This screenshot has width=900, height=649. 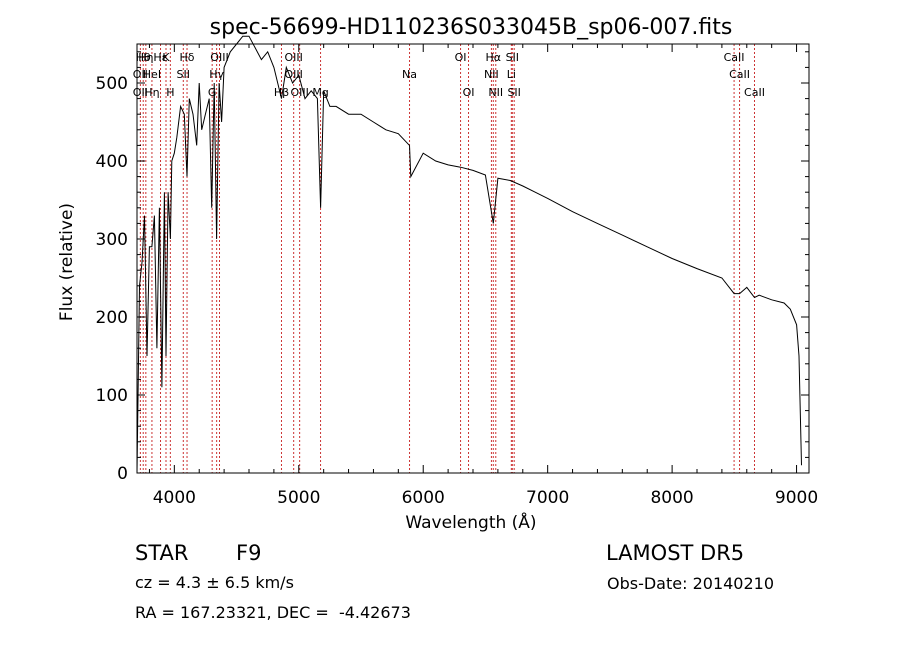 I want to click on y-tick-label-2: 200, so click(x=112, y=318).